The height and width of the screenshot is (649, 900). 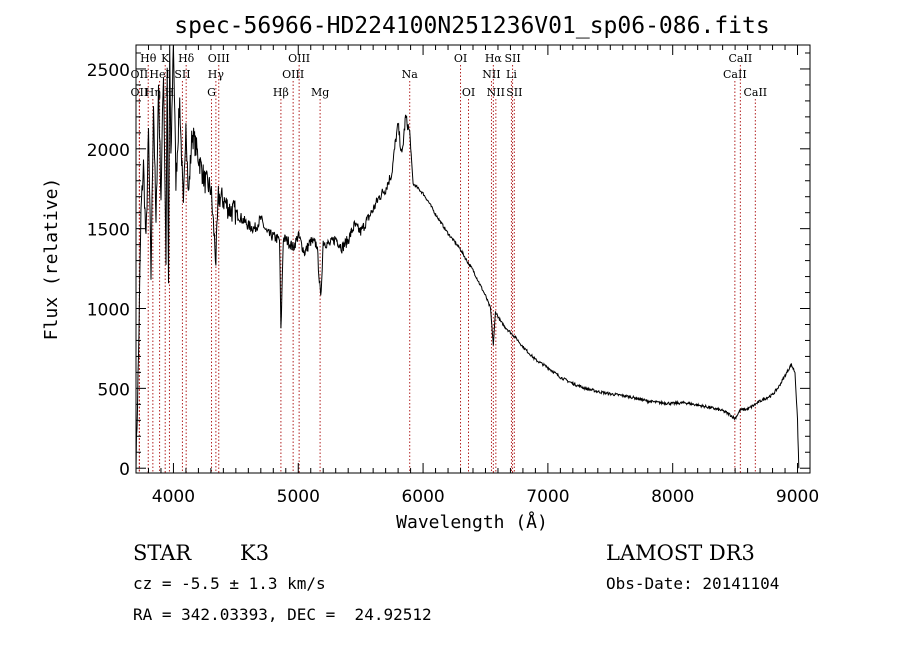 I want to click on redshift-value: cz = -5.5 ± 1.3 km/s, so click(x=229, y=583).